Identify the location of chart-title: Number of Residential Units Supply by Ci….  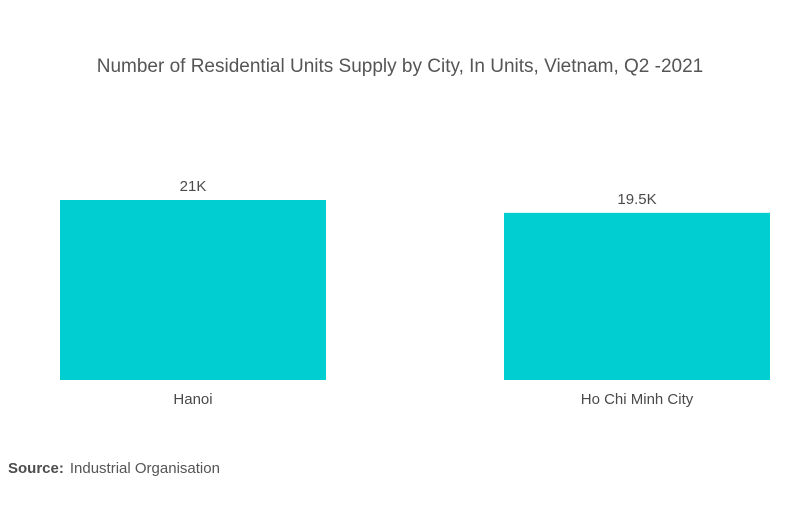
(400, 66).